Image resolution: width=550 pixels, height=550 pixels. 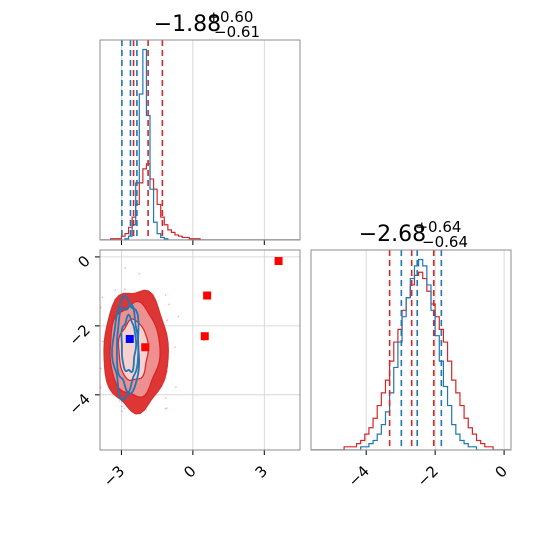 What do you see at coordinates (438, 227) in the screenshot?
I see `histogram-y-title-plus: +0.64` at bounding box center [438, 227].